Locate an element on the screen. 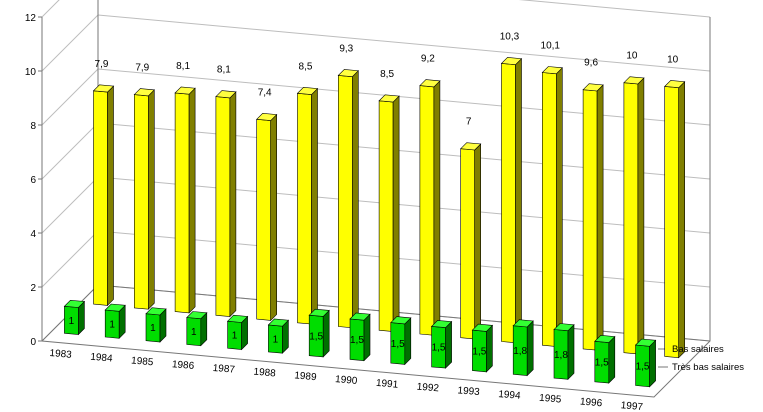  data-label: 10 is located at coordinates (632, 56).